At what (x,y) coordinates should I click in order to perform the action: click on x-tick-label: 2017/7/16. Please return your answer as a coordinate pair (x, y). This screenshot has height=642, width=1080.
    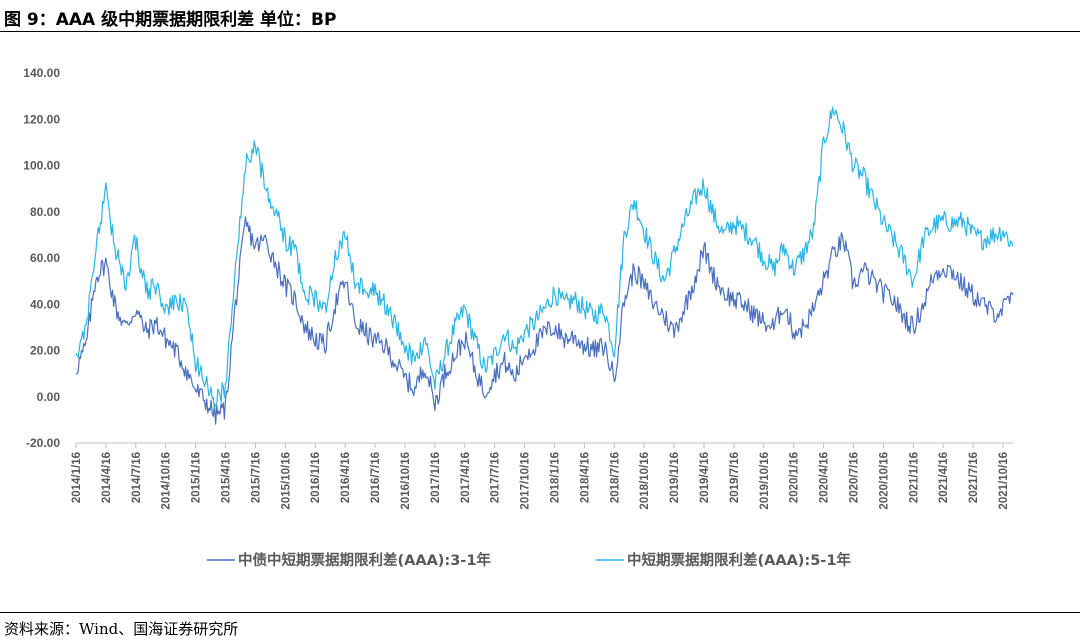
    Looking at the image, I should click on (496, 477).